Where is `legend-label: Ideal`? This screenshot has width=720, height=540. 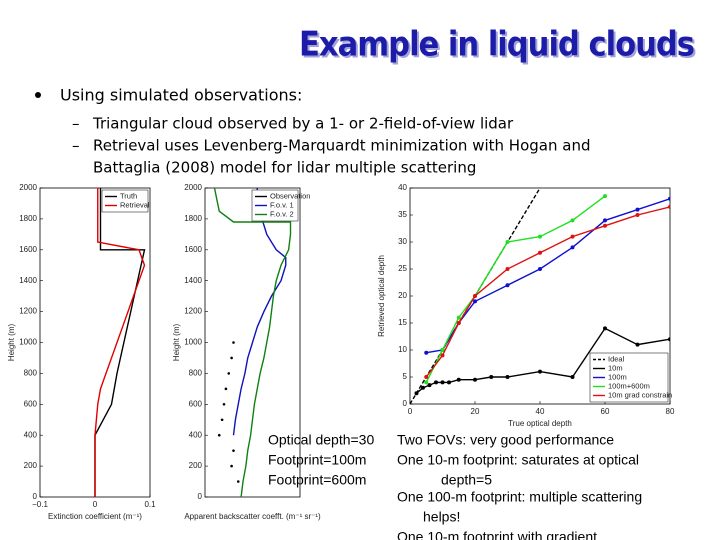 legend-label: Ideal is located at coordinates (616, 358).